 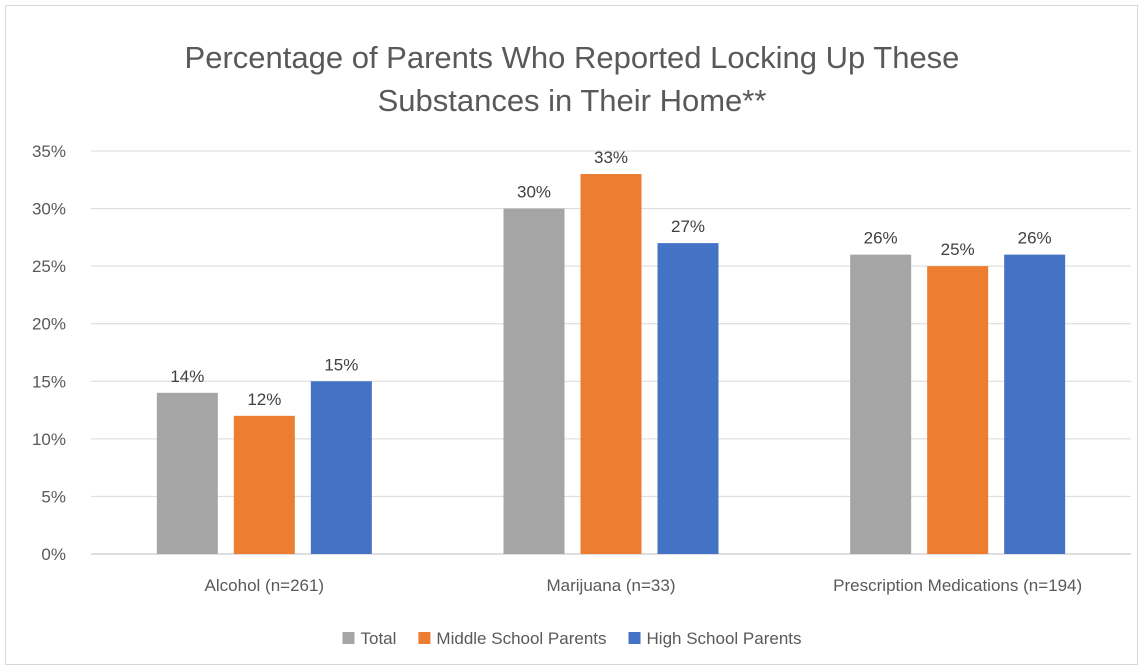 What do you see at coordinates (265, 585) in the screenshot?
I see `x-category-label: Alcohol (n=261)` at bounding box center [265, 585].